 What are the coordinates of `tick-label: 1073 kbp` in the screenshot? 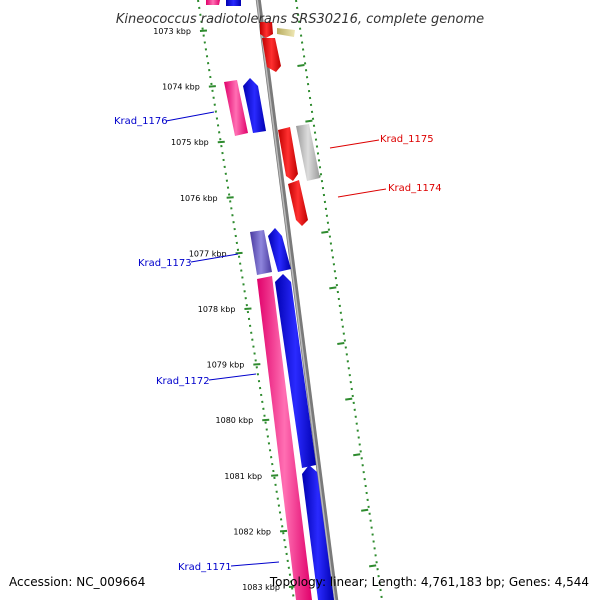 It's located at (172, 31).